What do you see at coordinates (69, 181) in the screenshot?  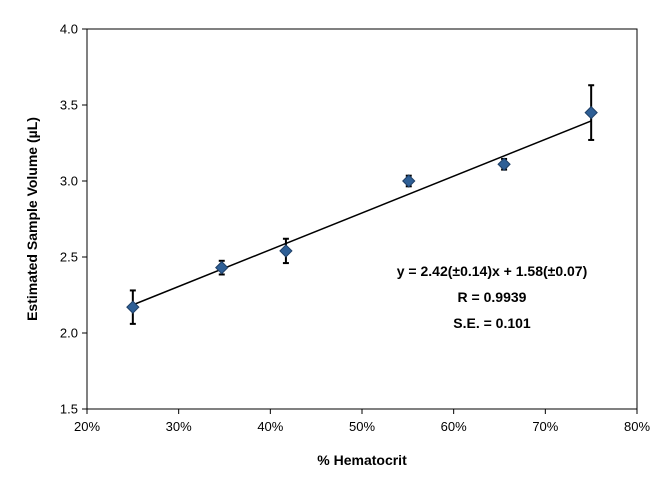 I see `y-tick-label: 3.0` at bounding box center [69, 181].